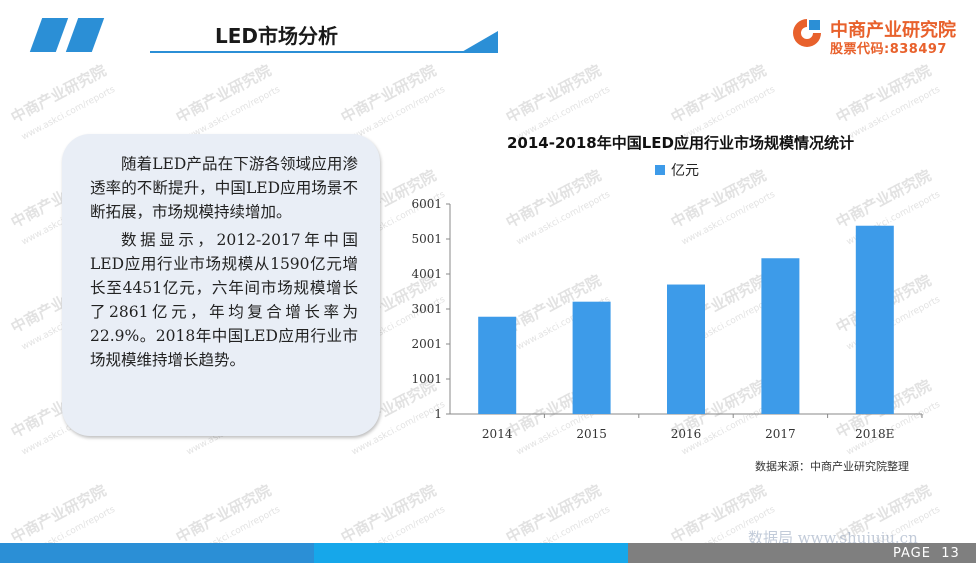  What do you see at coordinates (426, 204) in the screenshot?
I see `y-tick-label: 6001` at bounding box center [426, 204].